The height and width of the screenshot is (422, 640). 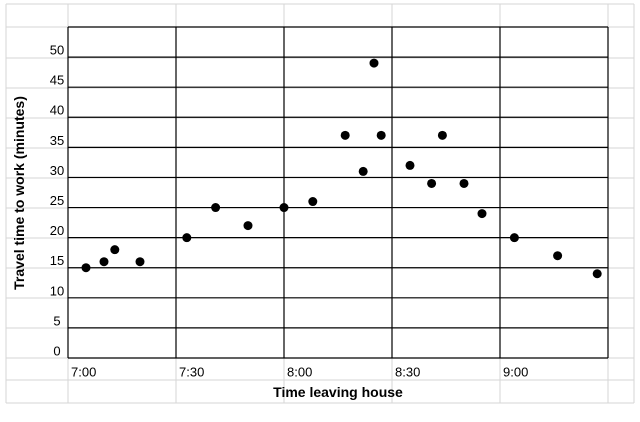 What do you see at coordinates (57, 290) in the screenshot?
I see `y-tick-label: 10` at bounding box center [57, 290].